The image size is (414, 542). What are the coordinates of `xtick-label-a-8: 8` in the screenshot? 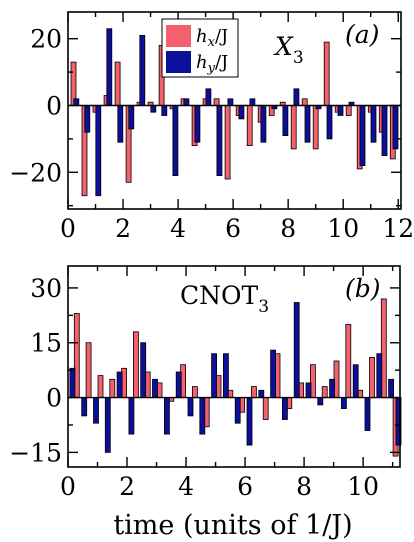 It's located at (288, 228).